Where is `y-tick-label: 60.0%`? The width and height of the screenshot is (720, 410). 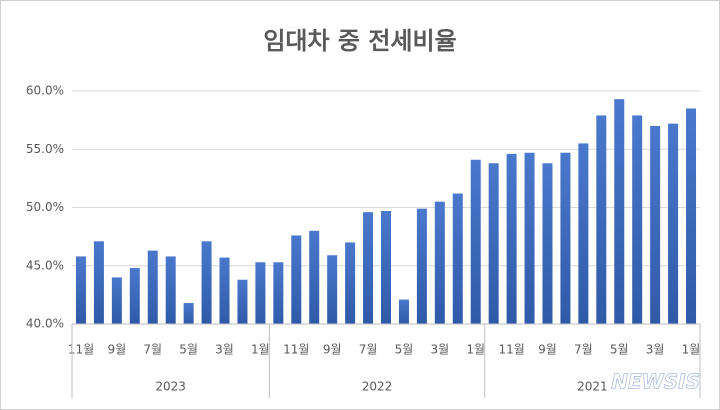
y-tick-label: 60.0% is located at coordinates (45, 91).